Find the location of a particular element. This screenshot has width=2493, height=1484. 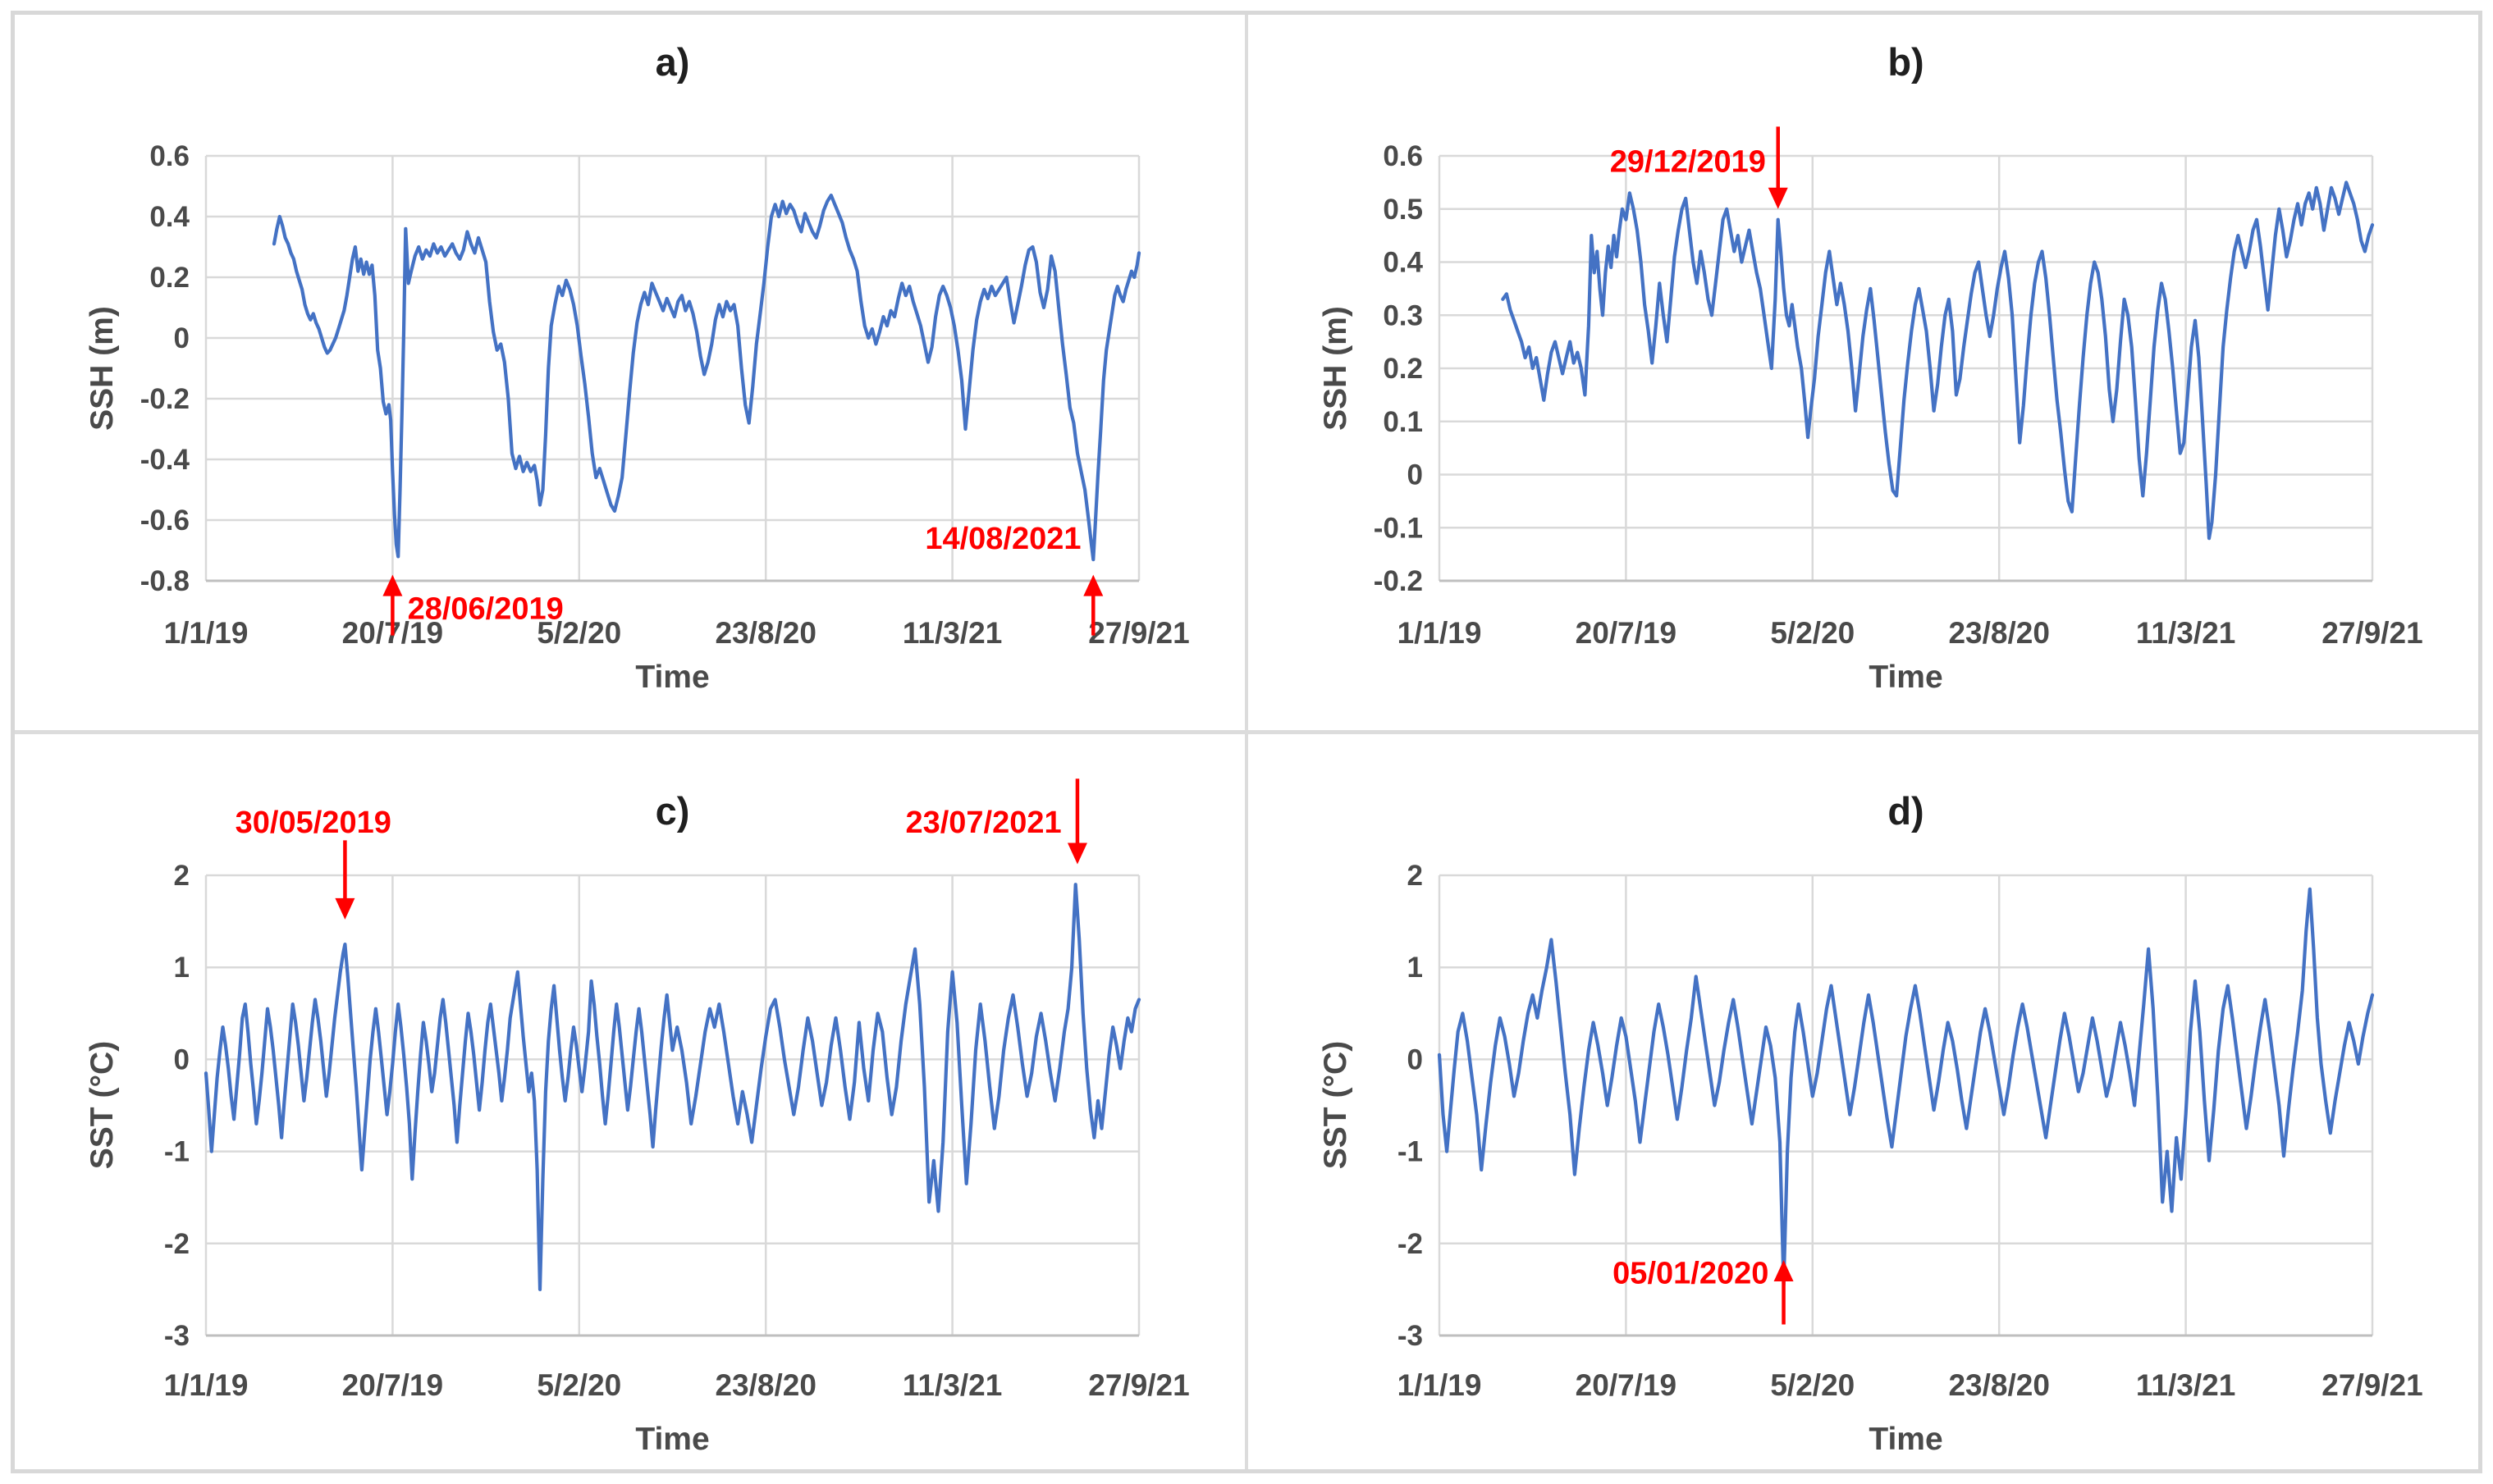

panel-c-y-axis-title: SST (°C) is located at coordinates (103, 1105).